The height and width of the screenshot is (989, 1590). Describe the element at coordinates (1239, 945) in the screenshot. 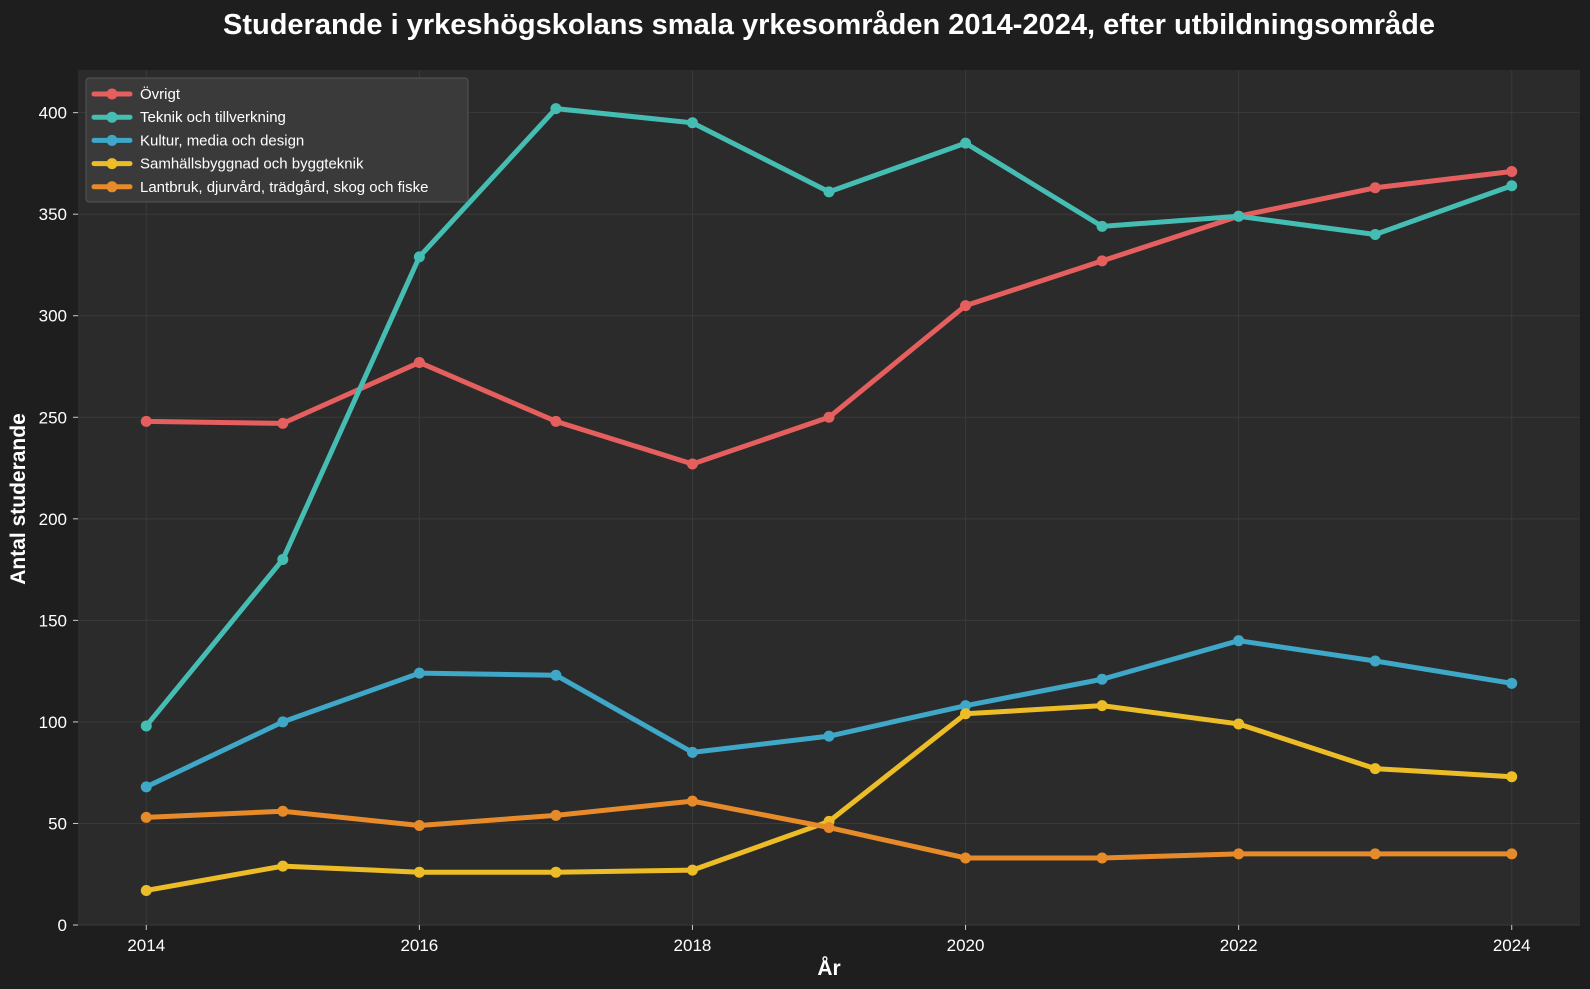

I see `x-tick-label: 2022` at that location.